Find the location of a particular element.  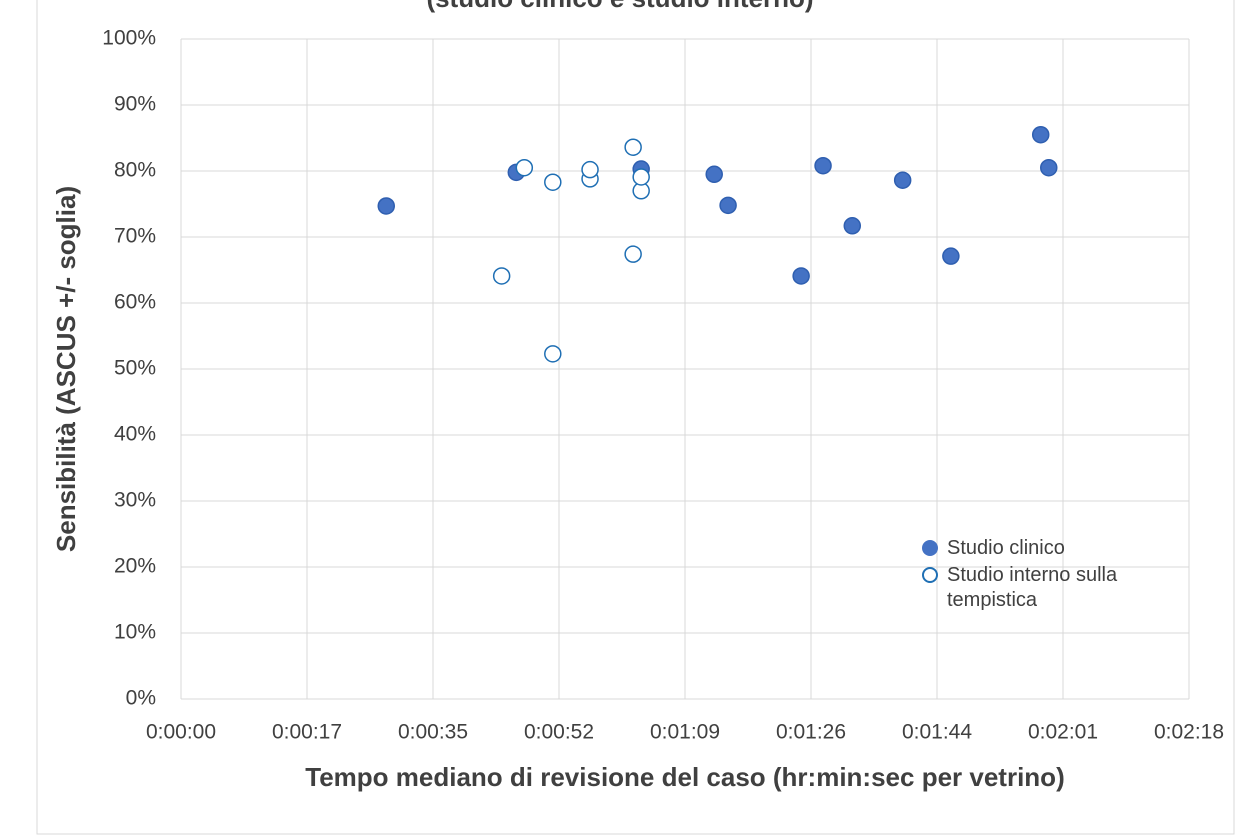

x-tick-label: 0:00:52 is located at coordinates (559, 732).